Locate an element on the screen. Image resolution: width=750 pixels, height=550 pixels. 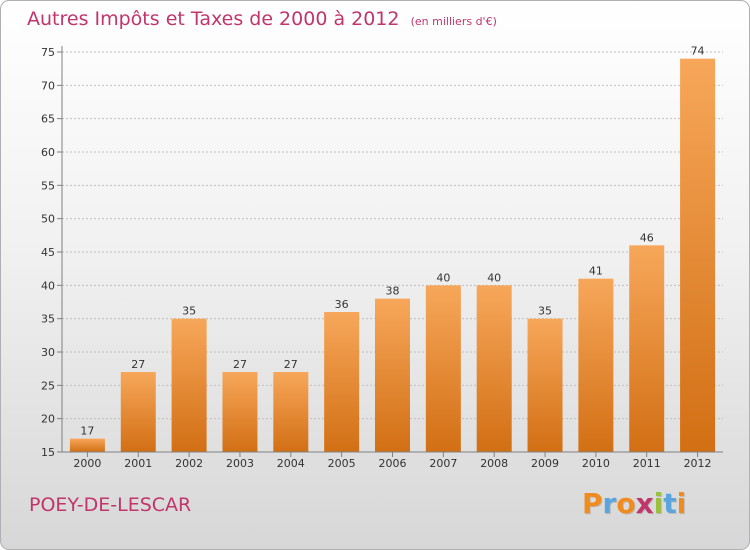
y-tick-label: 50 is located at coordinates (48, 219).